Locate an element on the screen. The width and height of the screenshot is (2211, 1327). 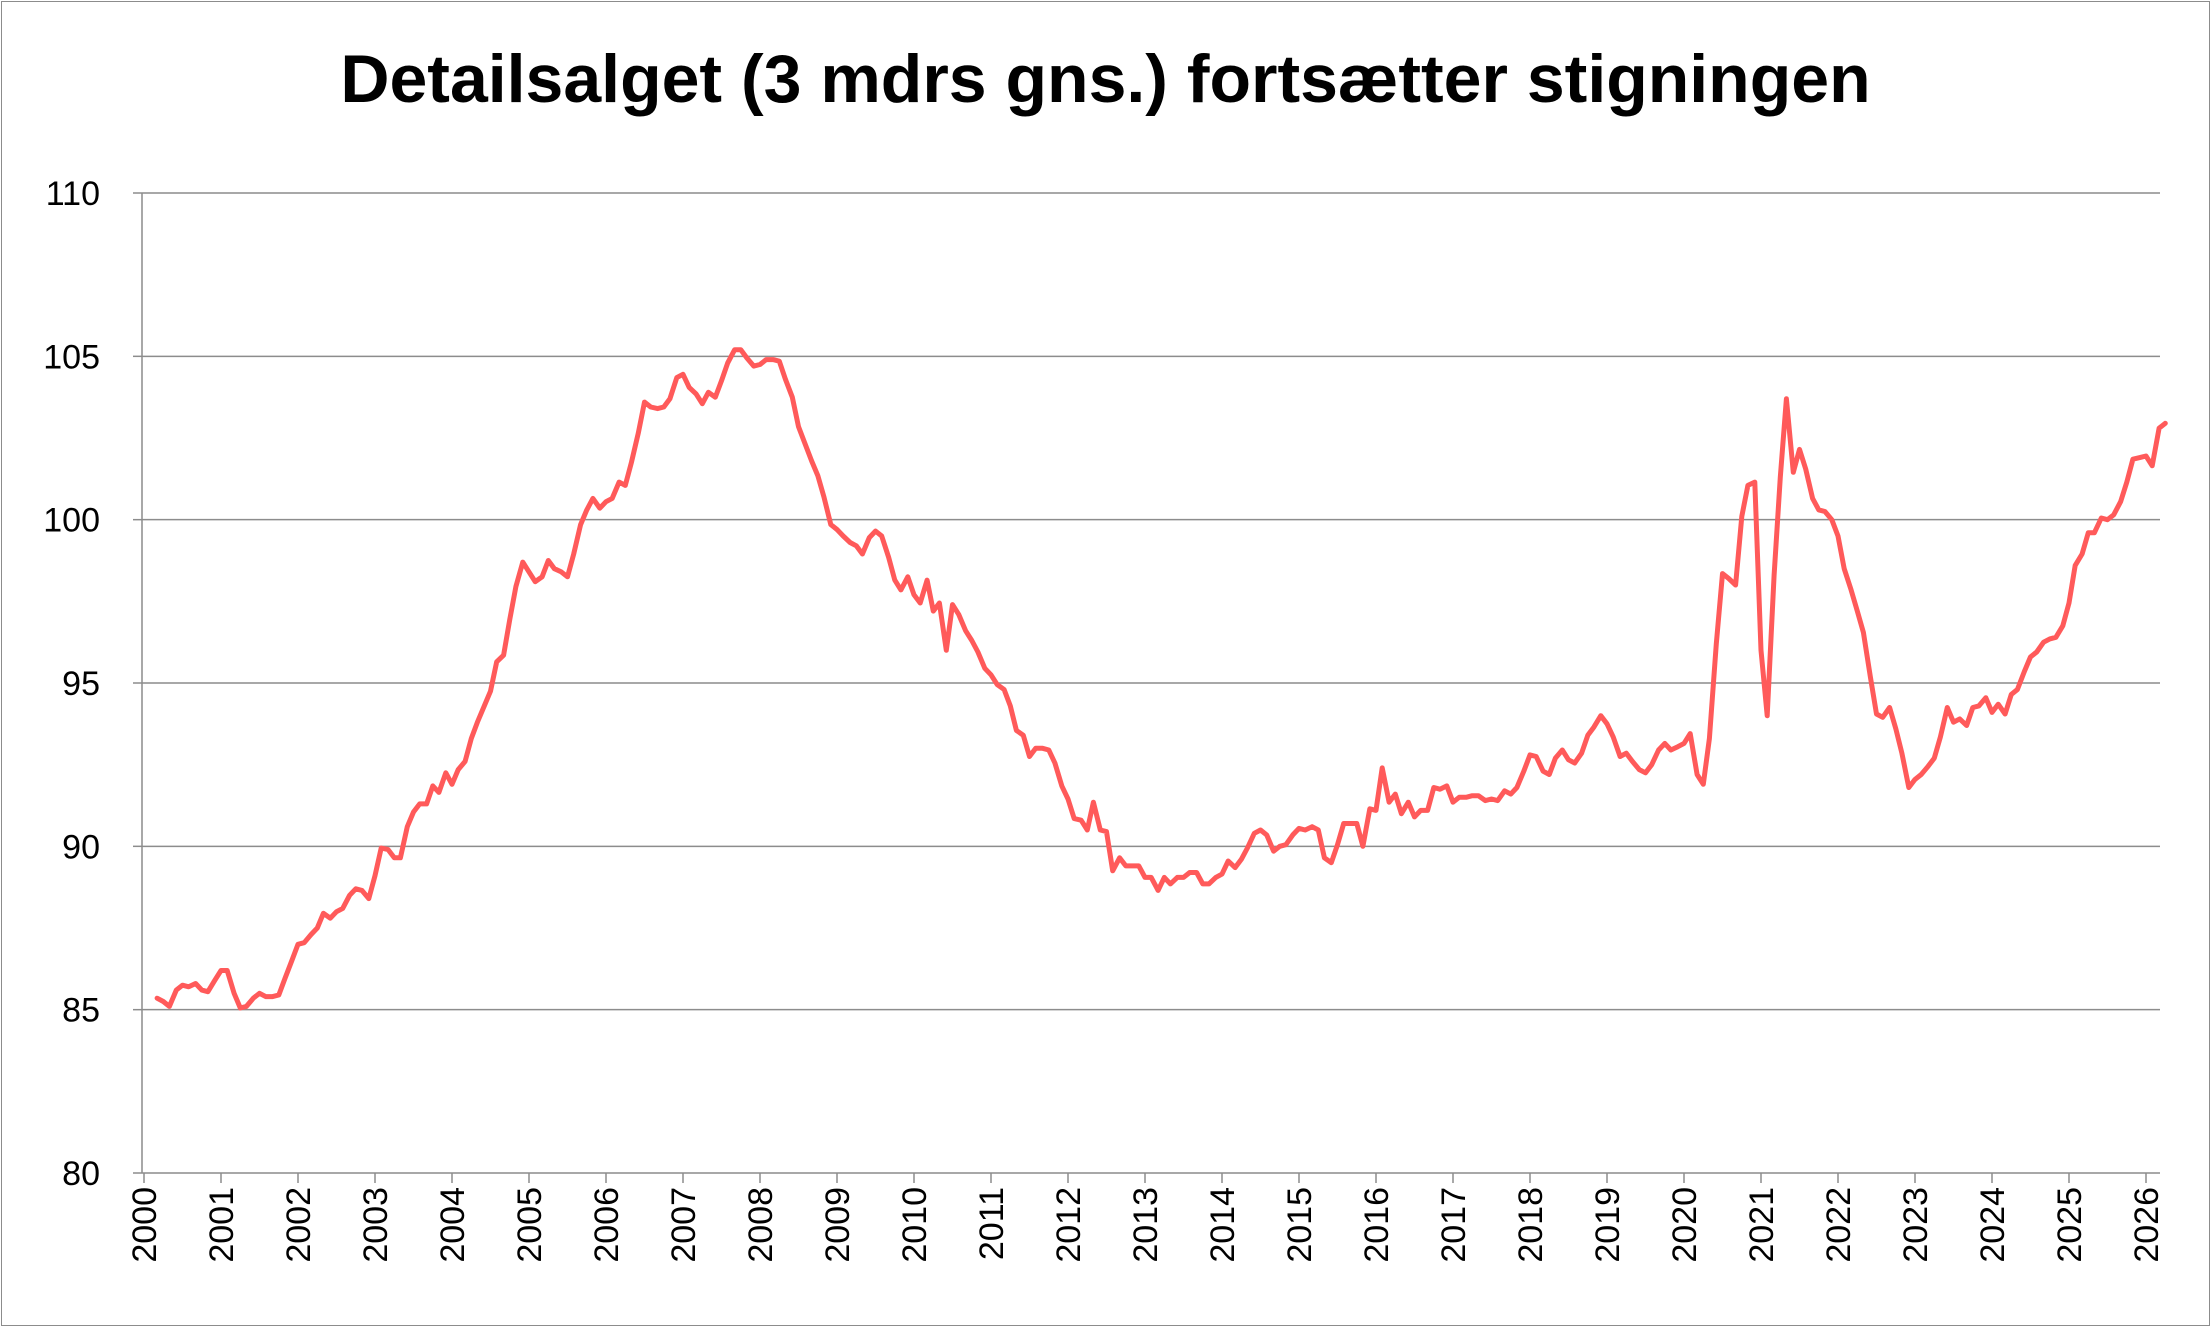
y-tick-label: 90 is located at coordinates (81, 847).